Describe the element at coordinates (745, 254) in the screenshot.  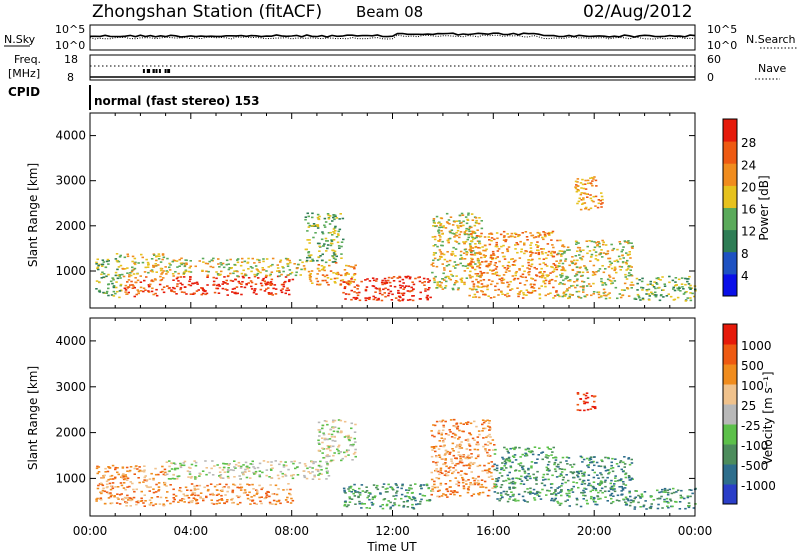
I see `colorbar-tick-label: 8` at that location.